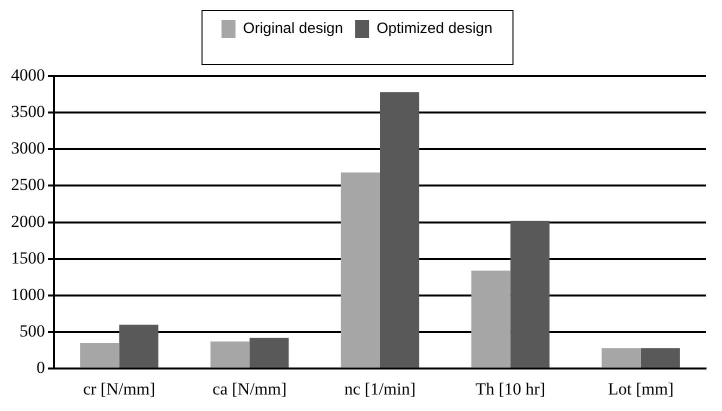  What do you see at coordinates (119, 388) in the screenshot?
I see `x-tick-label: cr [N/mm]` at bounding box center [119, 388].